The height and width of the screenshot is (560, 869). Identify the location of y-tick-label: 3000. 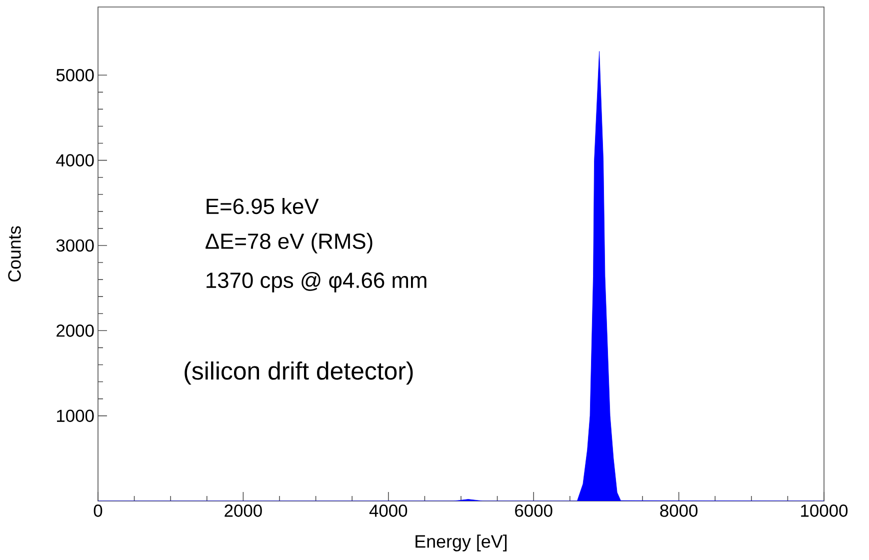
(75, 245).